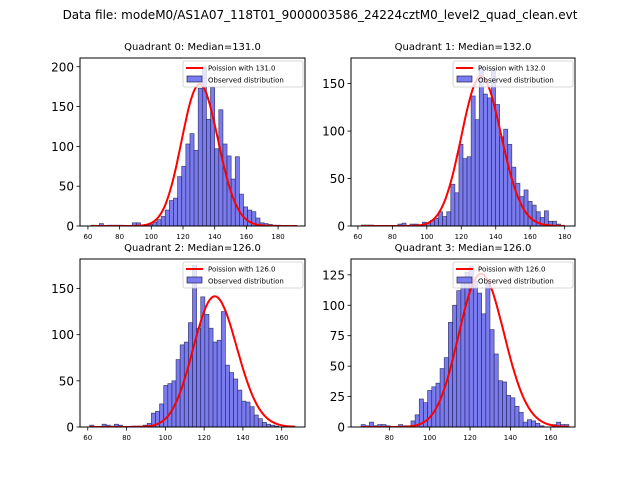 Image resolution: width=640 pixels, height=480 pixels. I want to click on subplot-title: Quadrant 2: Median=126.0, so click(192, 248).